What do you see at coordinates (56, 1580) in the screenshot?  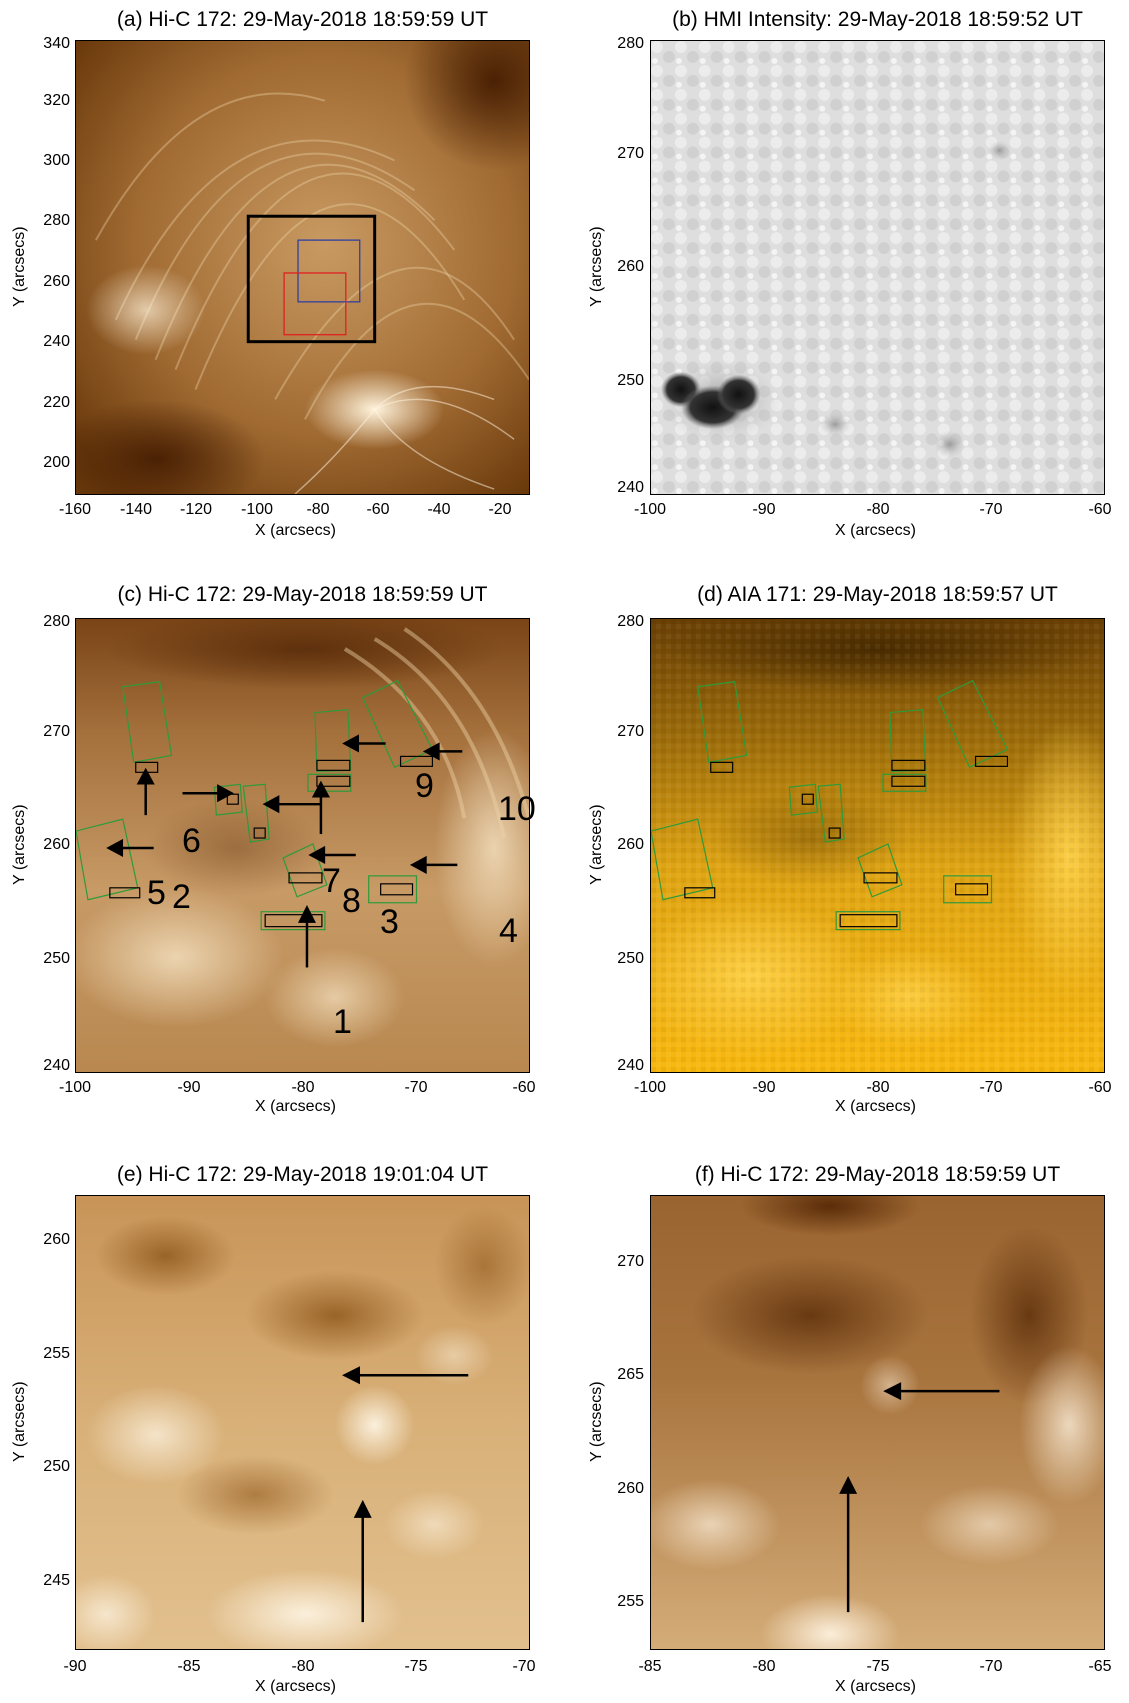 I see `panel-e-ytick: 245` at bounding box center [56, 1580].